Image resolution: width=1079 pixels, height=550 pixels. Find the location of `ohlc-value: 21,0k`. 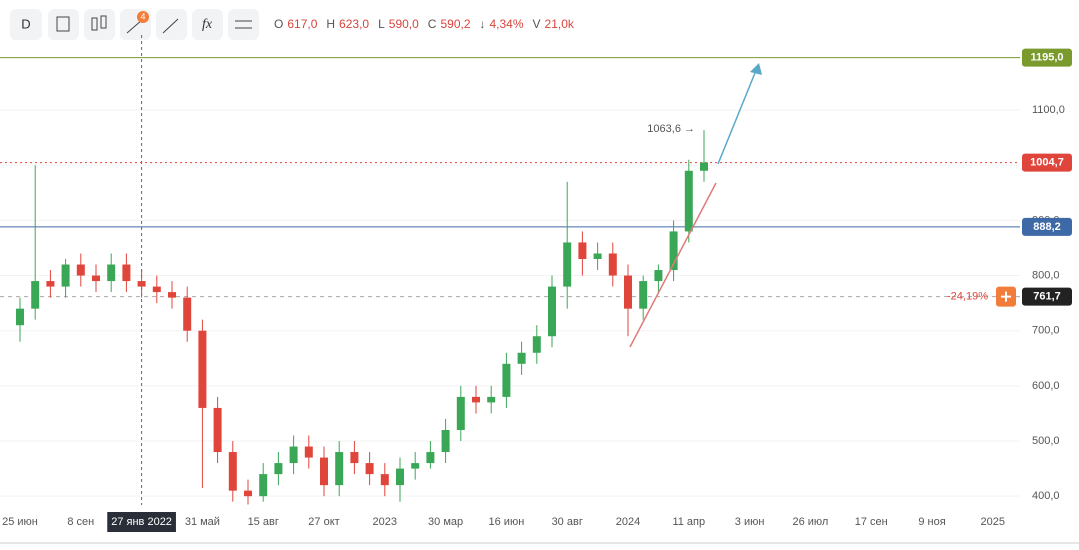

ohlc-value: 21,0k is located at coordinates (560, 24).